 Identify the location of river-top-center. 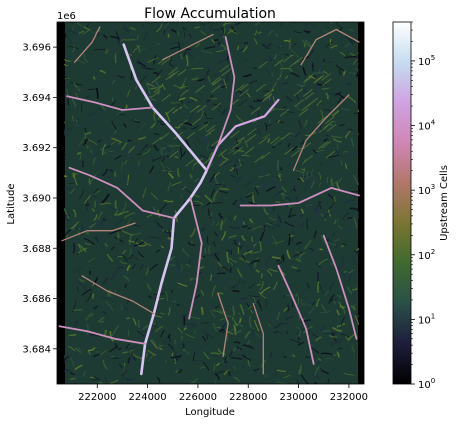
(188, 47).